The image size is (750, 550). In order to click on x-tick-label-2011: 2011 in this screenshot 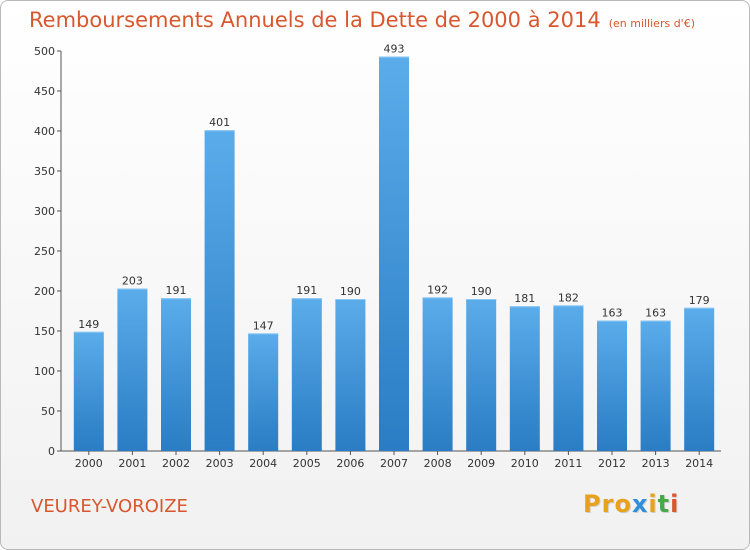, I will do `click(568, 463)`.